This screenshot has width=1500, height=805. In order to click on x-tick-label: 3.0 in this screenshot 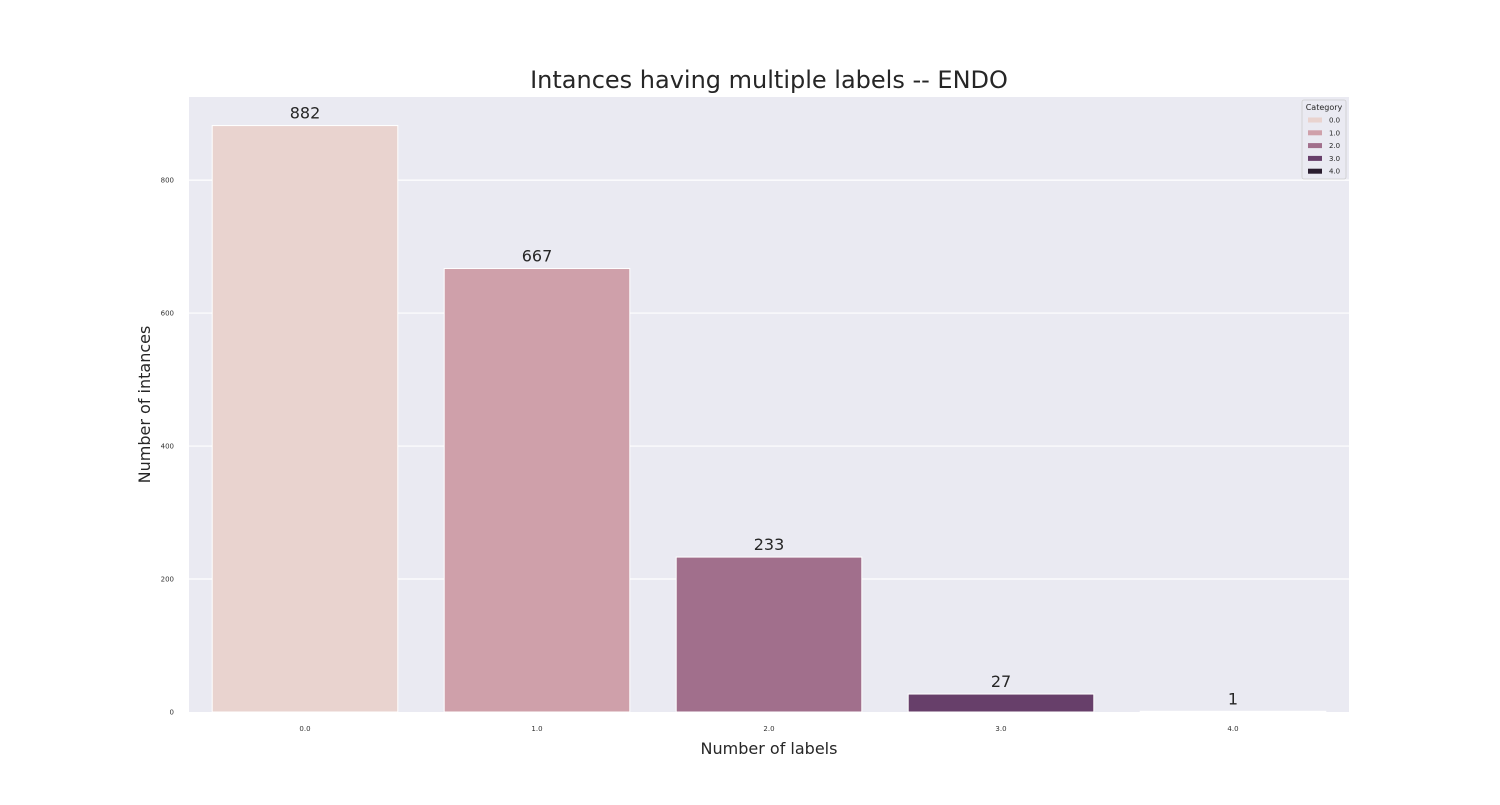, I will do `click(1000, 729)`.